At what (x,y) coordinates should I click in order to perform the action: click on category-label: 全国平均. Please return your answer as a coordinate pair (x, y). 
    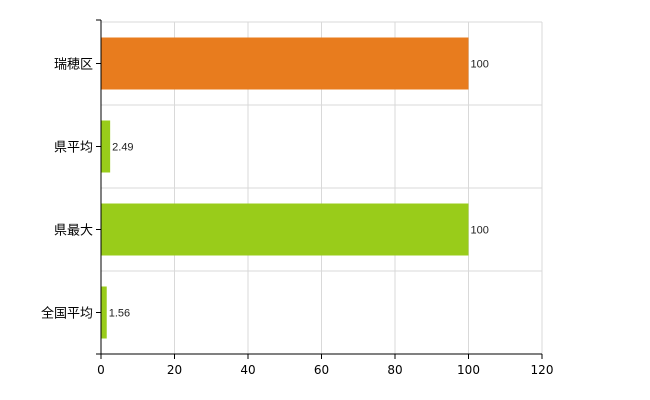
    Looking at the image, I should click on (67, 314).